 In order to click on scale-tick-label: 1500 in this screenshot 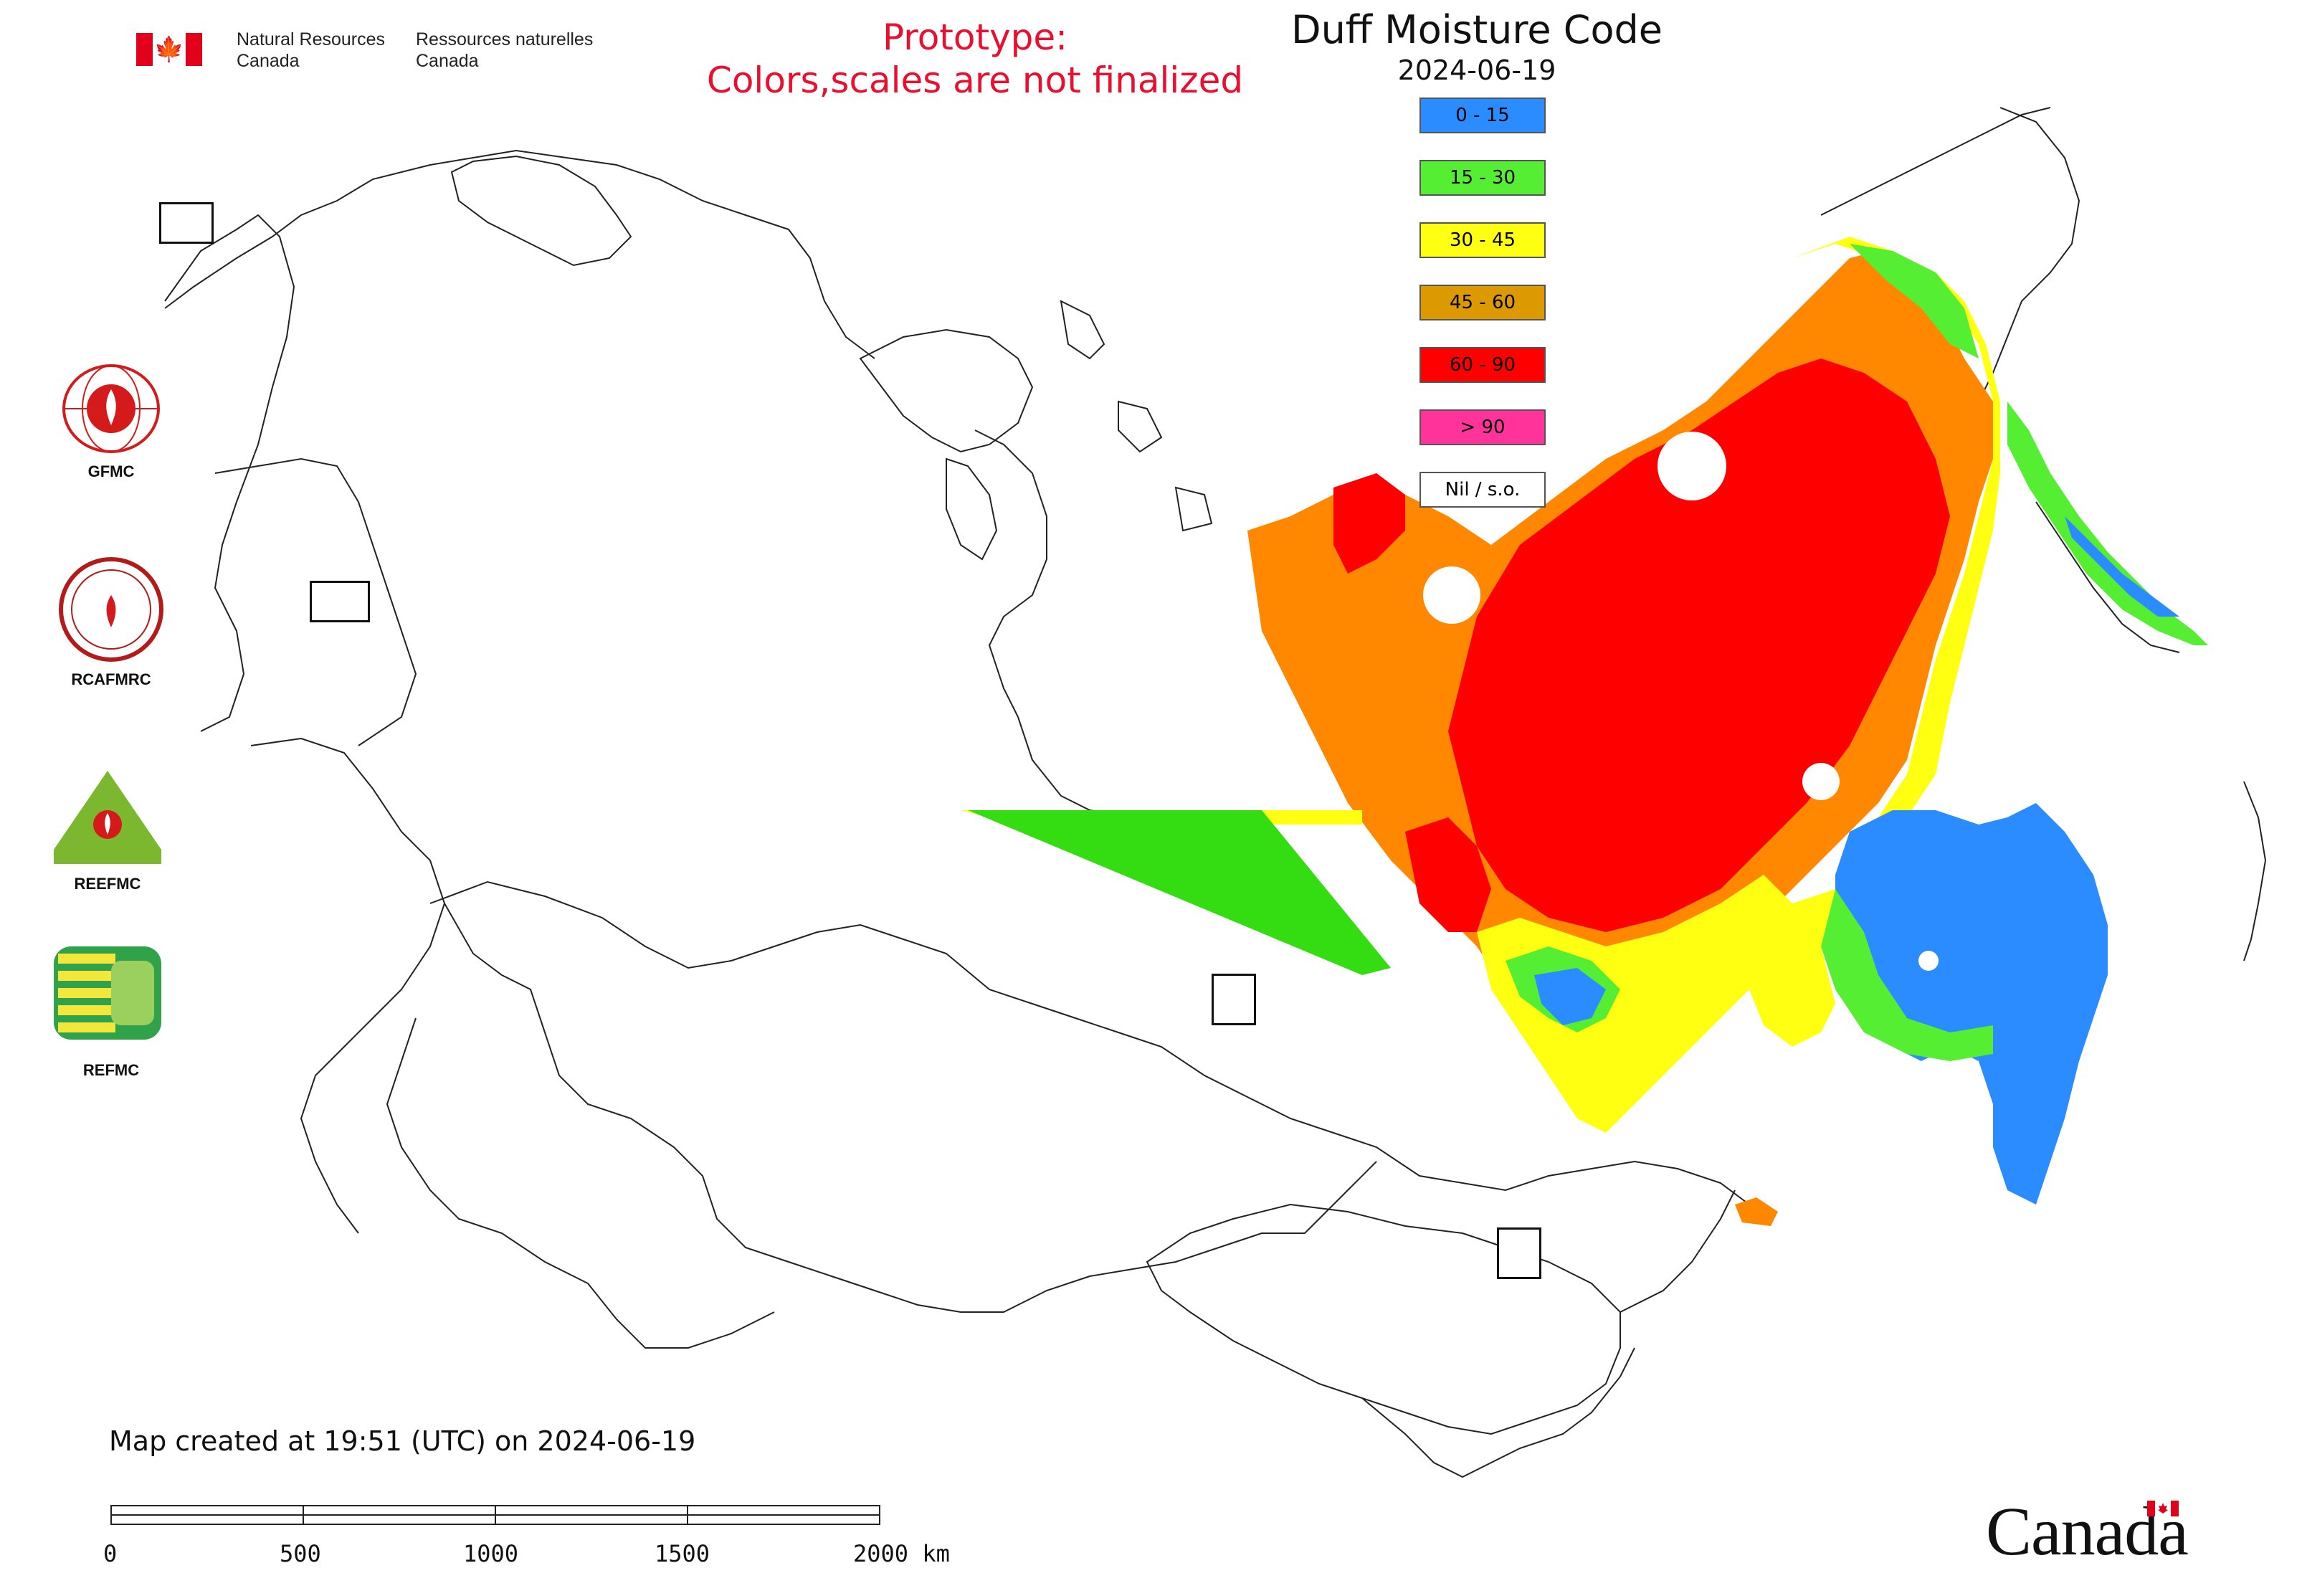, I will do `click(683, 1553)`.